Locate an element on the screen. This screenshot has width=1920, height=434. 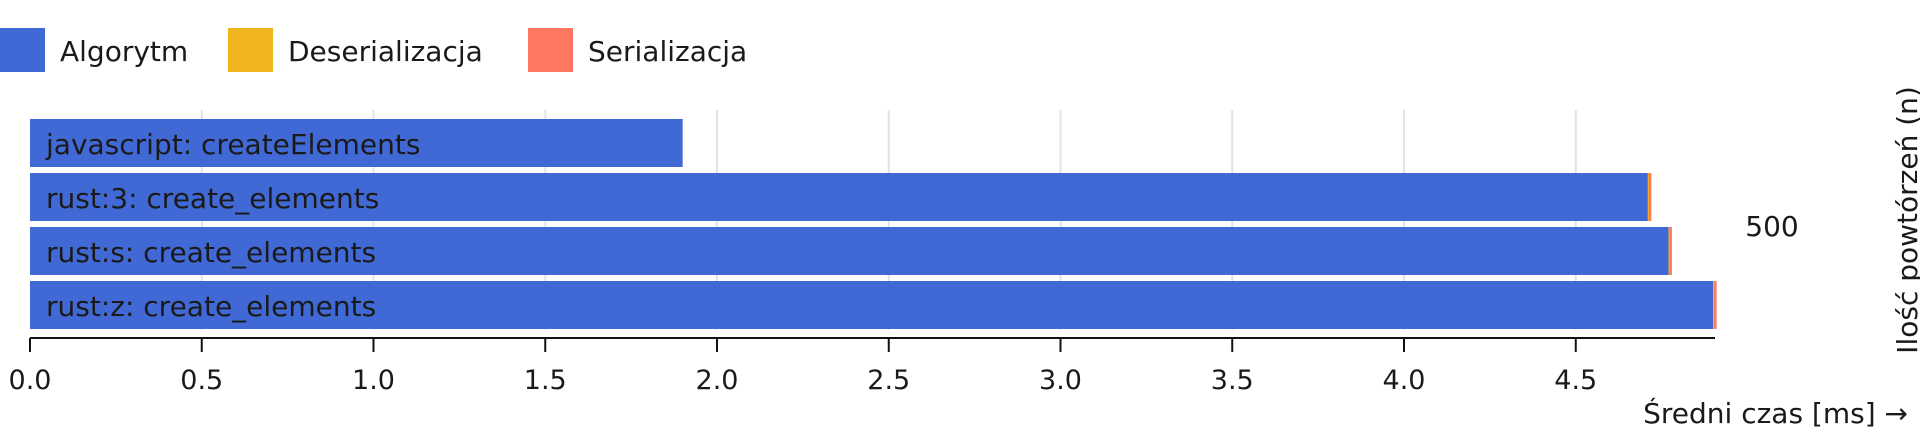
bar-label-0: javascript: createElements is located at coordinates (232, 144).